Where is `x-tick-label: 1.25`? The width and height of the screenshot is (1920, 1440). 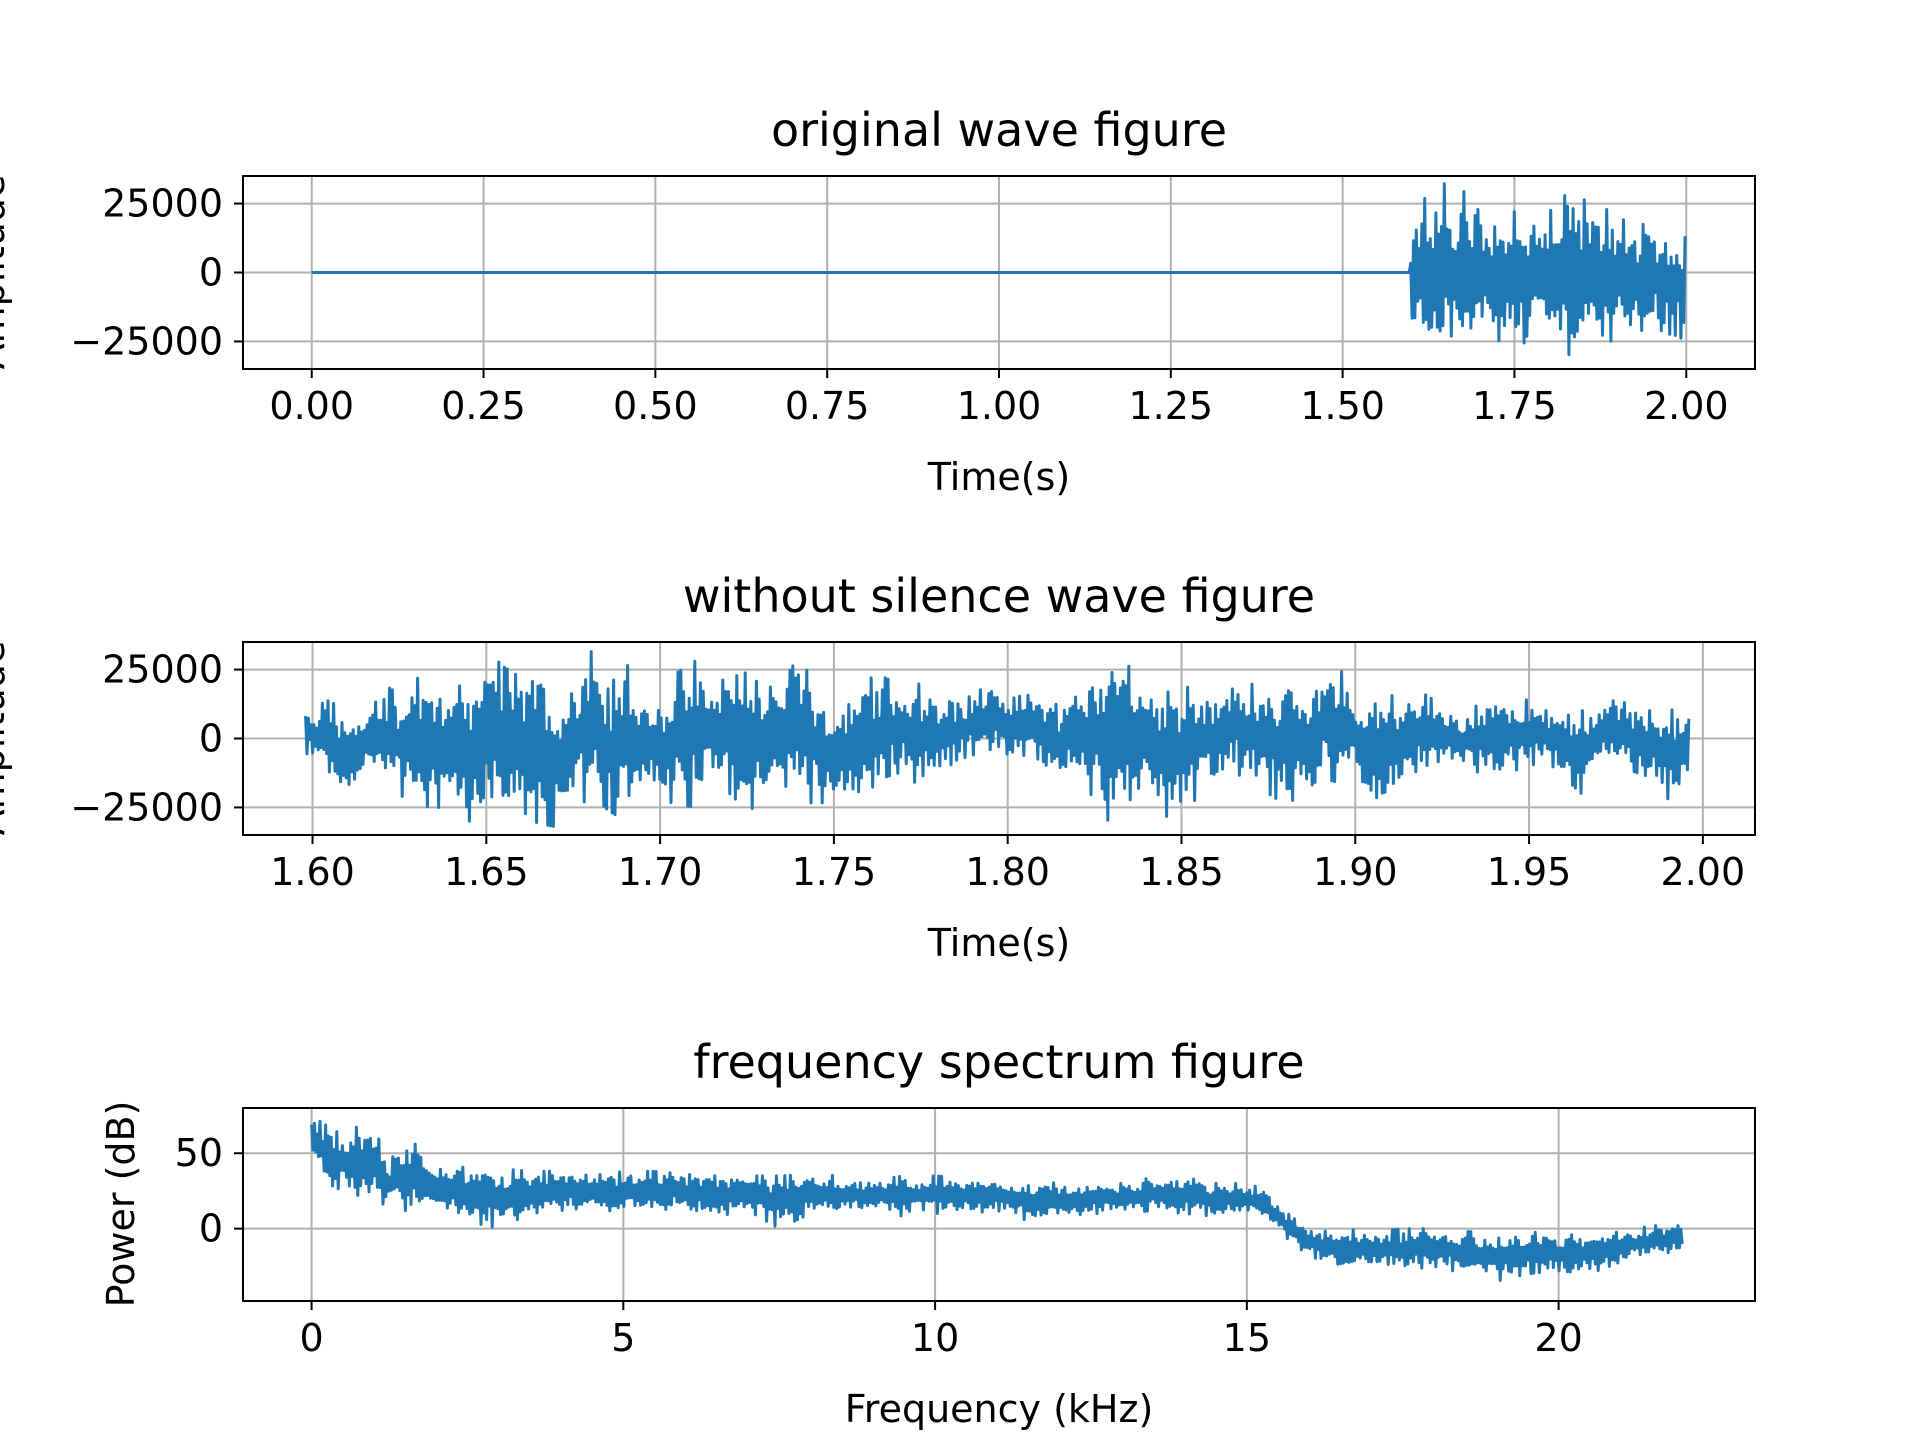 x-tick-label: 1.25 is located at coordinates (1171, 406).